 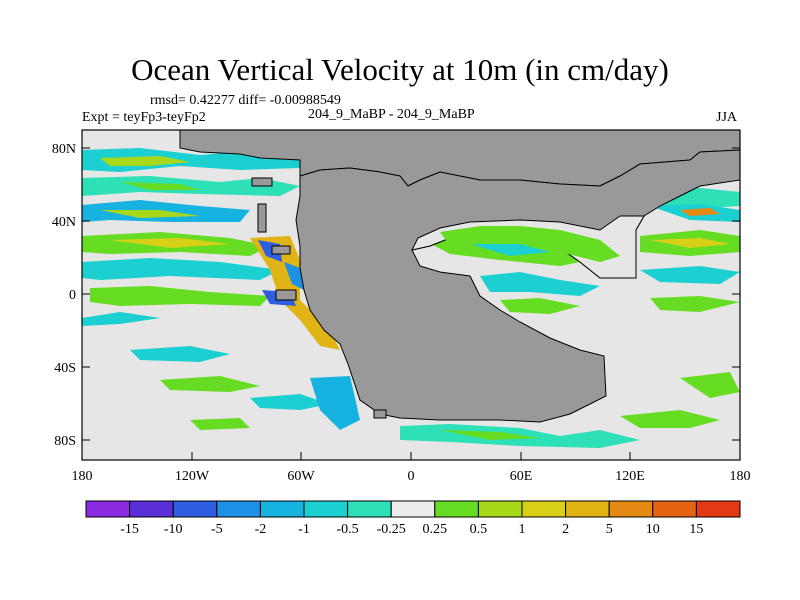 I want to click on experiment-label: Expt = teyFp3-teyFp2, so click(x=144, y=117).